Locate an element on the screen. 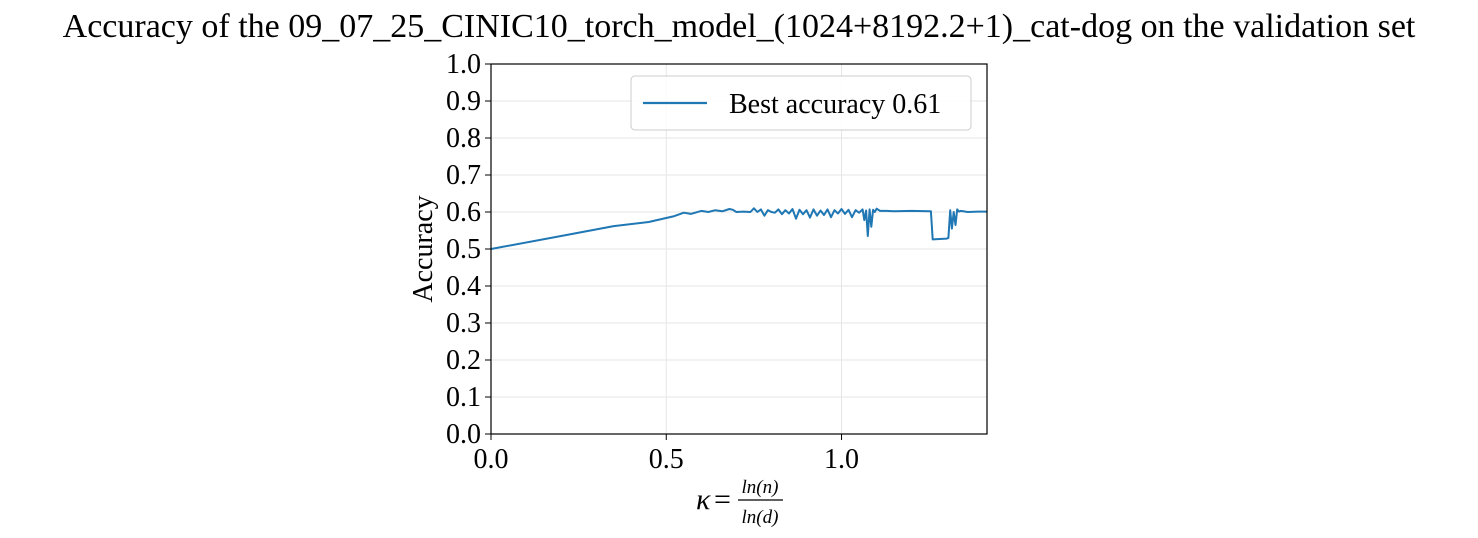  y-tick-label: 0.4 is located at coordinates (463, 286).